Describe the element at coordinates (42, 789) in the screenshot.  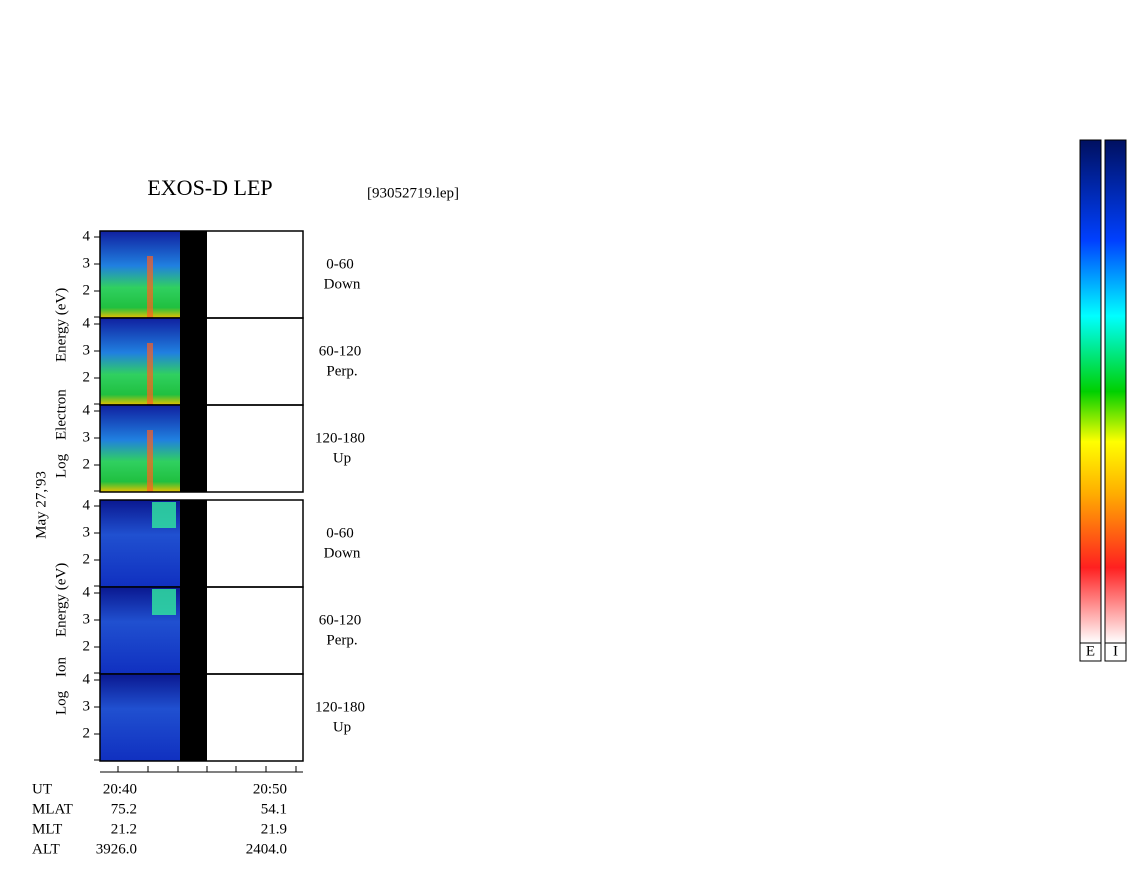
I see `row-label: UT` at that location.